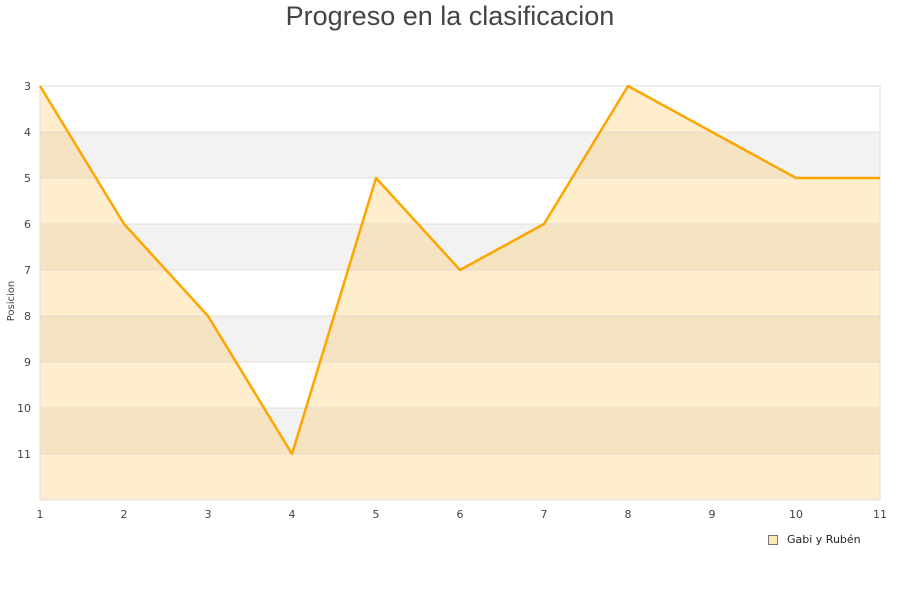 The image size is (900, 600). Describe the element at coordinates (544, 514) in the screenshot. I see `x-tick-label: 7` at that location.